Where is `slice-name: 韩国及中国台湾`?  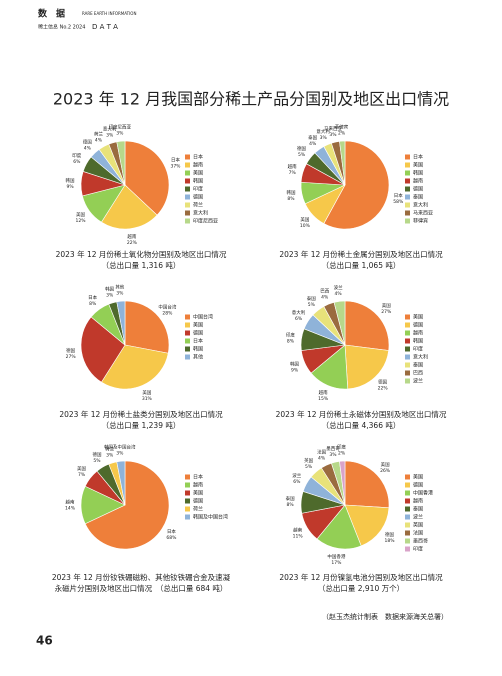
slice-name: 韩国及中国台湾 is located at coordinates (120, 447).